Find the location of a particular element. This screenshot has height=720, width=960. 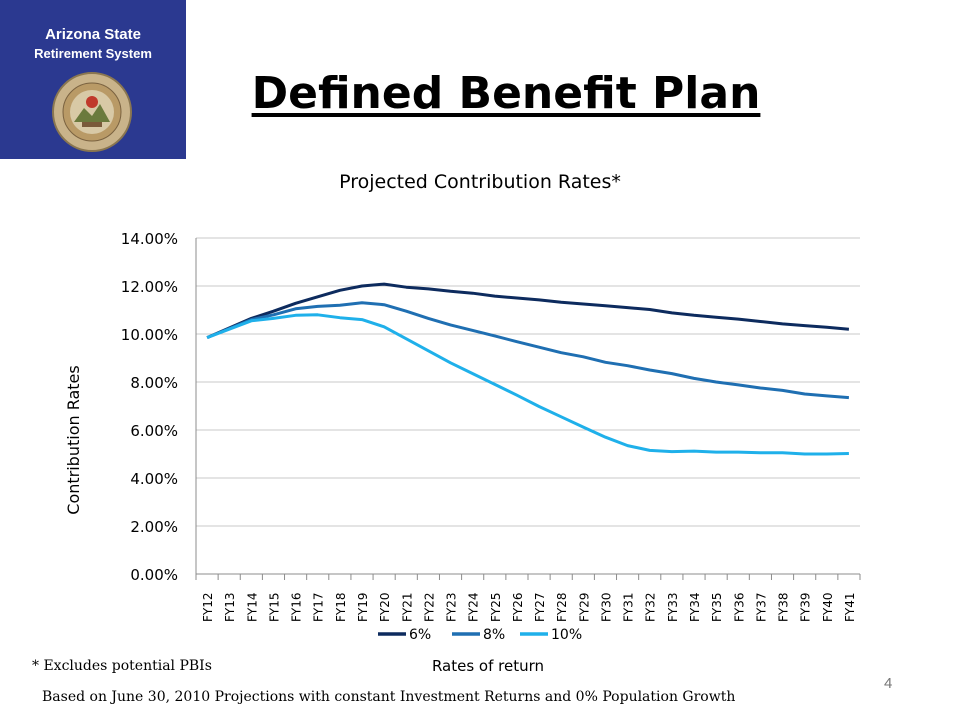

x-tick-label: FY24 is located at coordinates (474, 607).